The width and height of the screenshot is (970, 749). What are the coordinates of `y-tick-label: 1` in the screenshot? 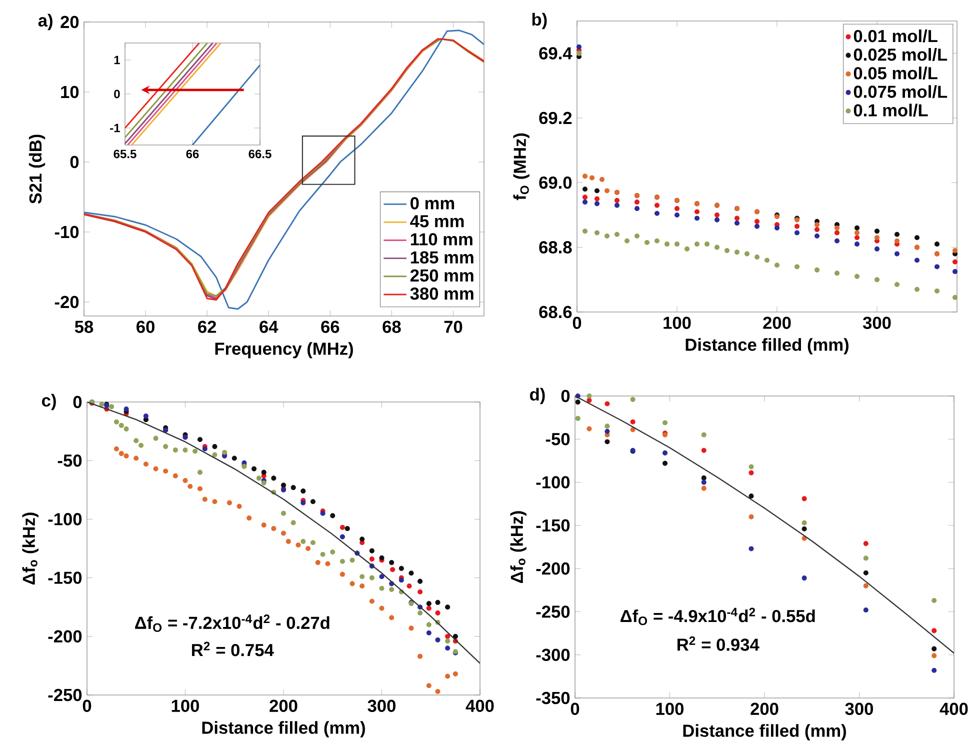 It's located at (117, 60).